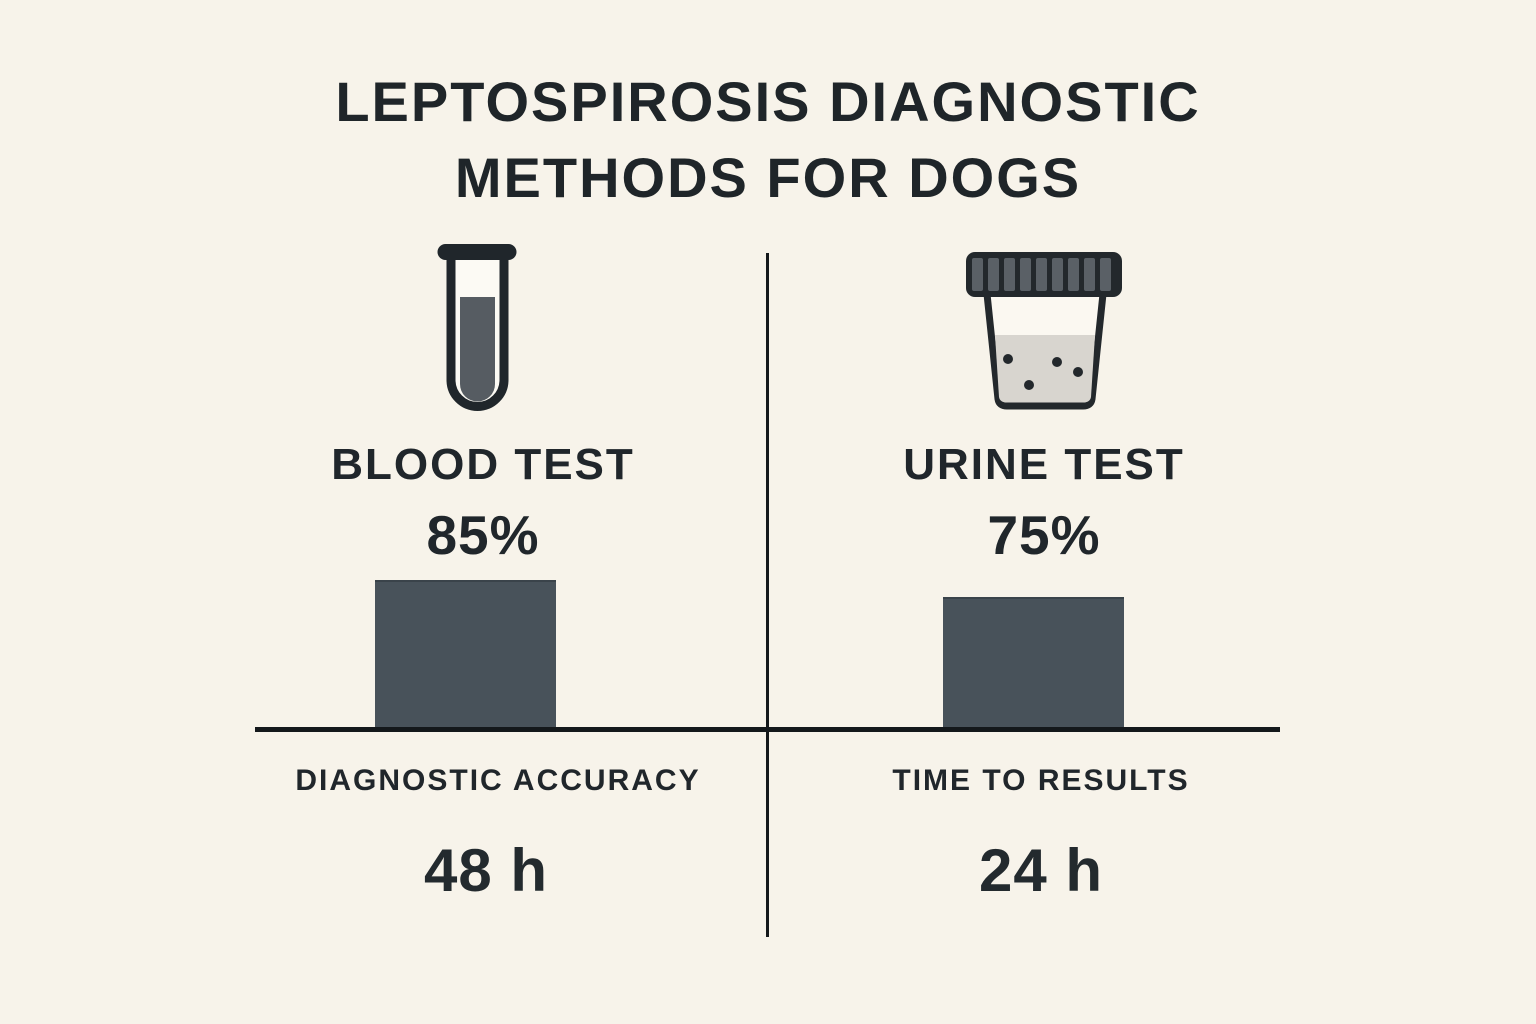  What do you see at coordinates (498, 780) in the screenshot?
I see `diagnostic-accuracy-label: DIAGNOSTIC ACCURACY` at bounding box center [498, 780].